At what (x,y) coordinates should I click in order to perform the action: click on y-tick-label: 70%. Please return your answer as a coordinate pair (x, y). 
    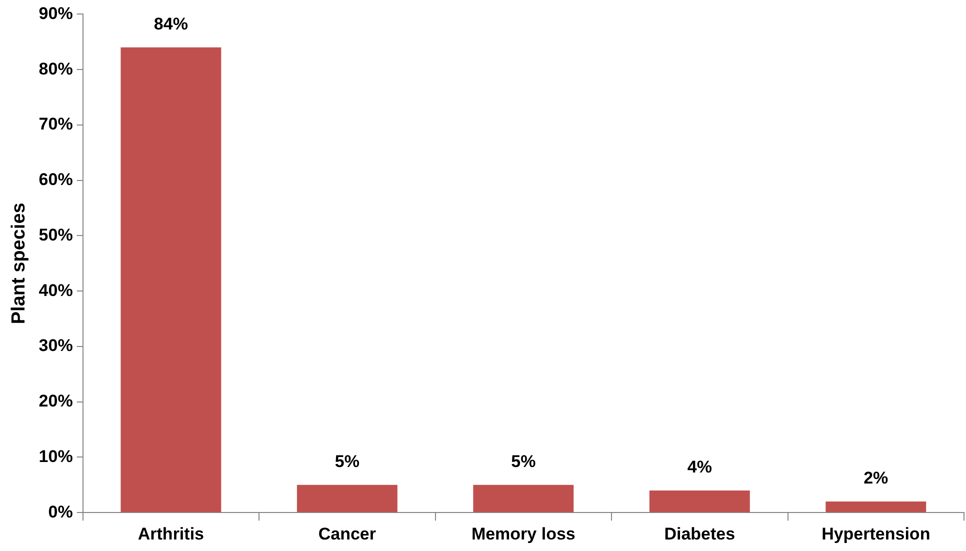
    Looking at the image, I should click on (55, 124).